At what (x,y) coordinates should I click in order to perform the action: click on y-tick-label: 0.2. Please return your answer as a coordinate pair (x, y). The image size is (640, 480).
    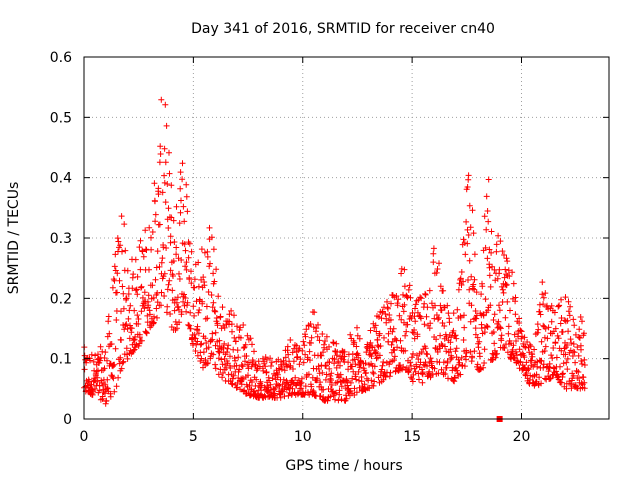
    Looking at the image, I should click on (61, 299).